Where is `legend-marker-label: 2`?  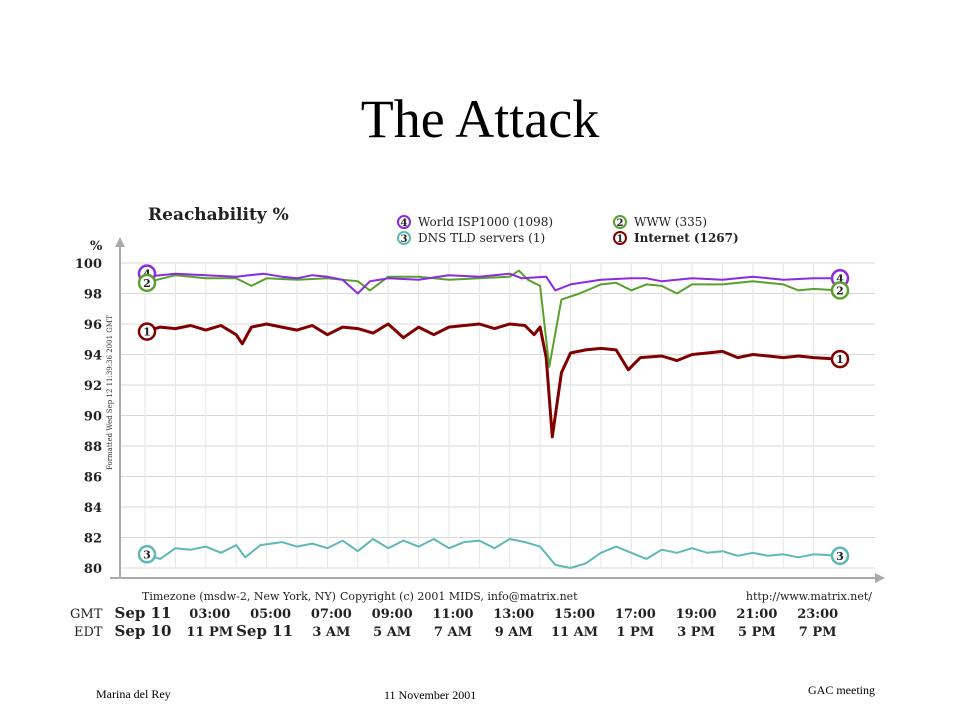 legend-marker-label: 2 is located at coordinates (620, 223).